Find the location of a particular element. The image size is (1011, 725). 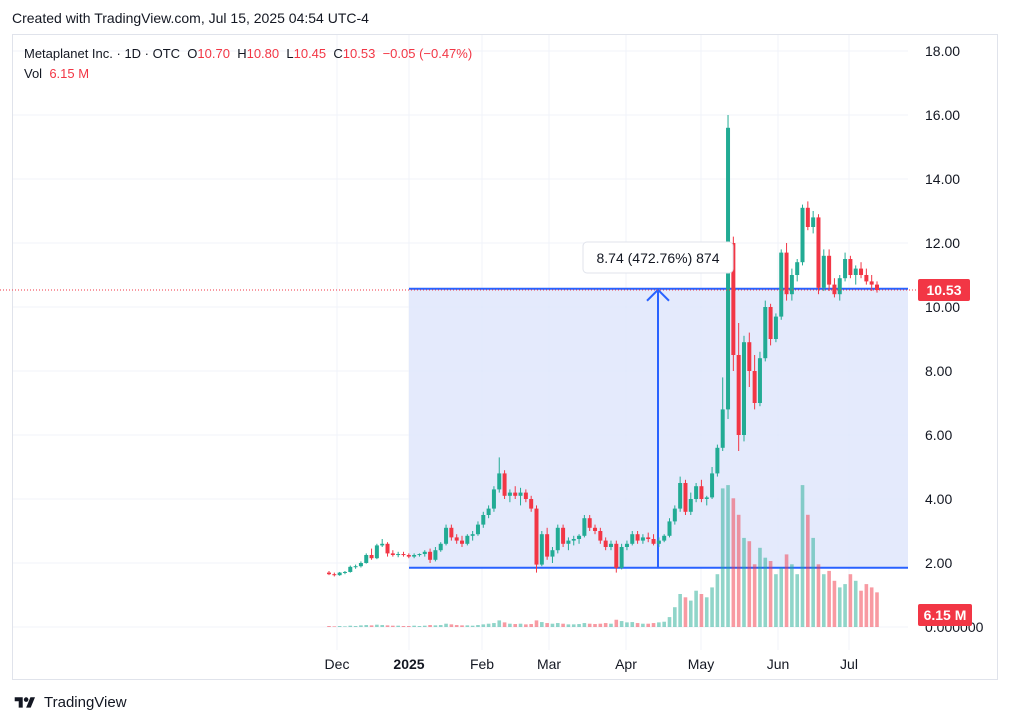

close-value: 10.53 is located at coordinates (359, 53).